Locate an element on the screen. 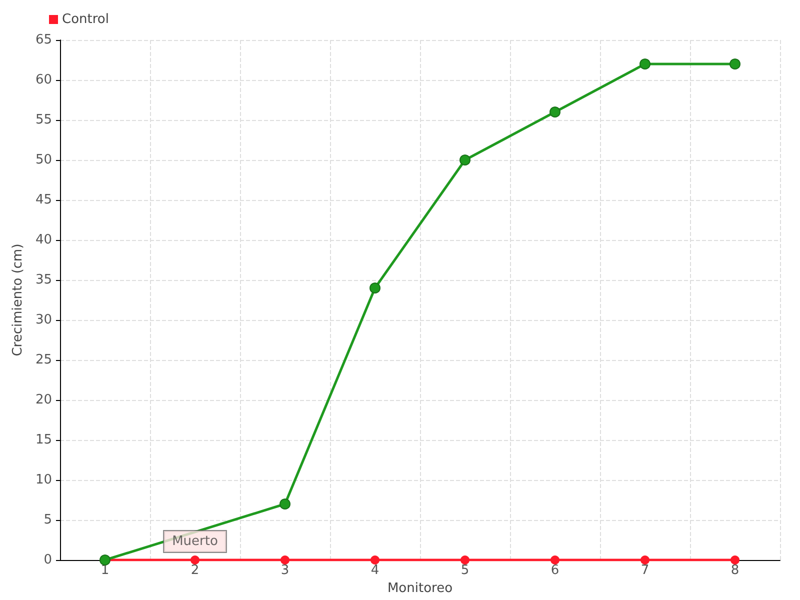  y-tick-label: 10 is located at coordinates (43, 480).